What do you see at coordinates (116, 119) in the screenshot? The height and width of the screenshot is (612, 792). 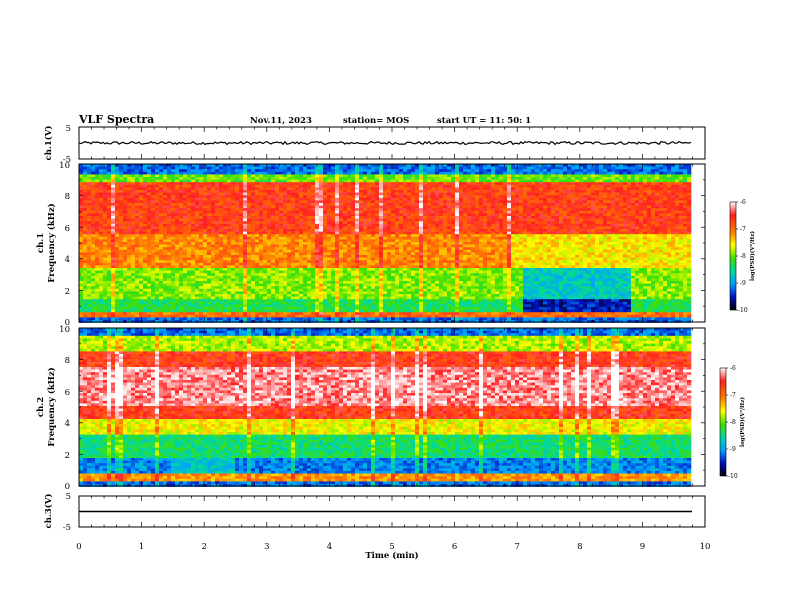 I see `figure-title: VLF Spectra` at bounding box center [116, 119].